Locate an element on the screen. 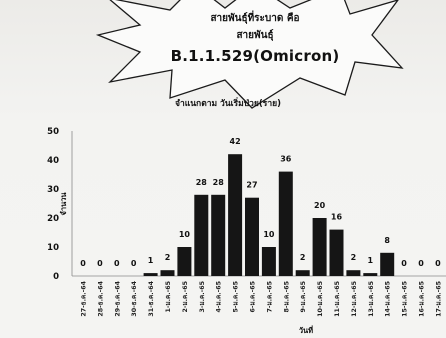 The image size is (446, 338). y-tick-label: 30 is located at coordinates (53, 190).